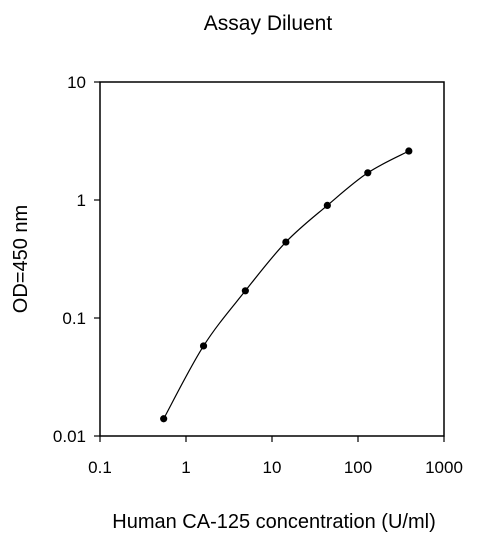  I want to click on y-axis-ticks: 0.01 0.1 1 10, so click(76, 259).